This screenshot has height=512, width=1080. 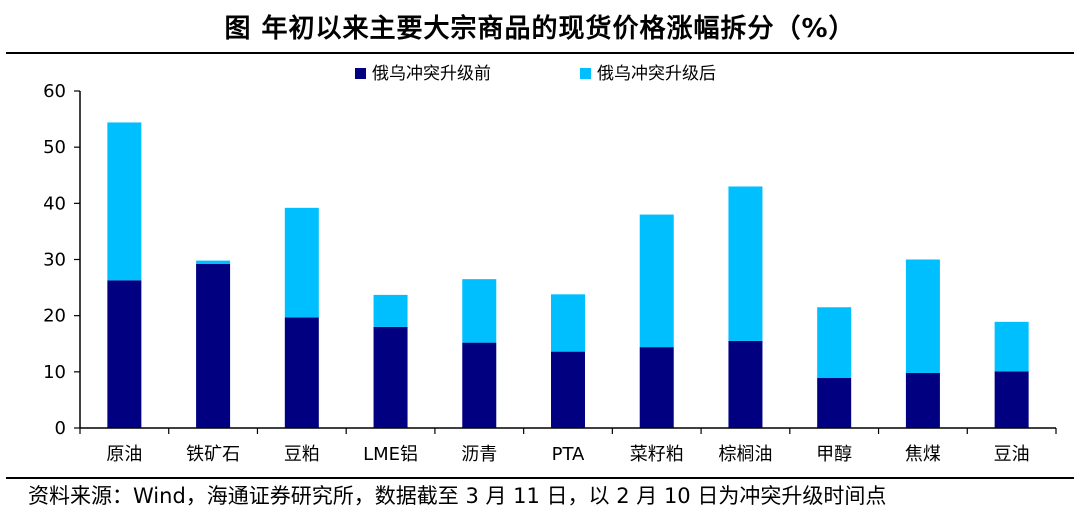 I want to click on x-tick-label: 沥青, so click(x=479, y=454).